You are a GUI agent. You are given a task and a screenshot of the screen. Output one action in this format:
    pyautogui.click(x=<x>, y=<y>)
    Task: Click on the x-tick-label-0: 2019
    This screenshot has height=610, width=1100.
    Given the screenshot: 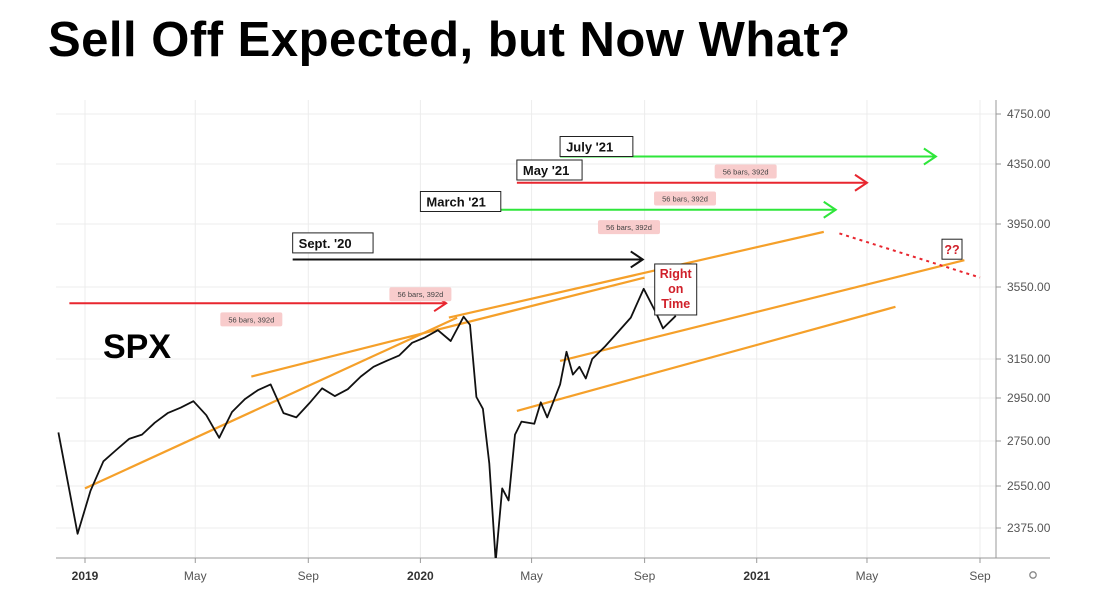 What is the action you would take?
    pyautogui.click(x=85, y=576)
    